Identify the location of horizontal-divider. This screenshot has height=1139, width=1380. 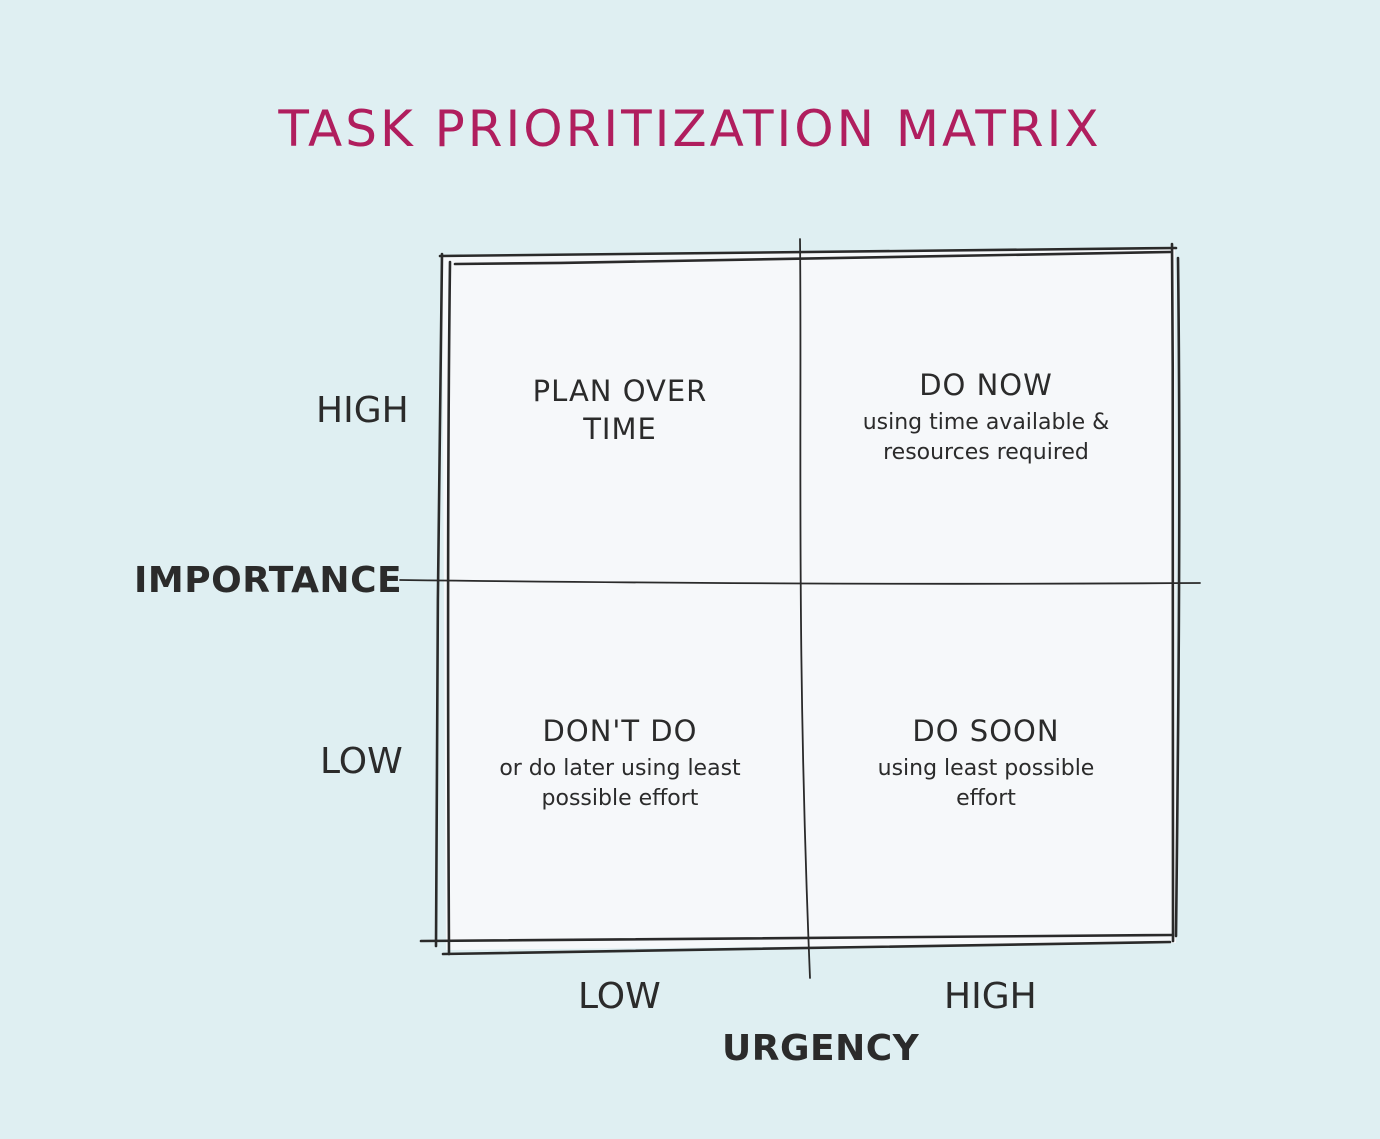
(800, 582).